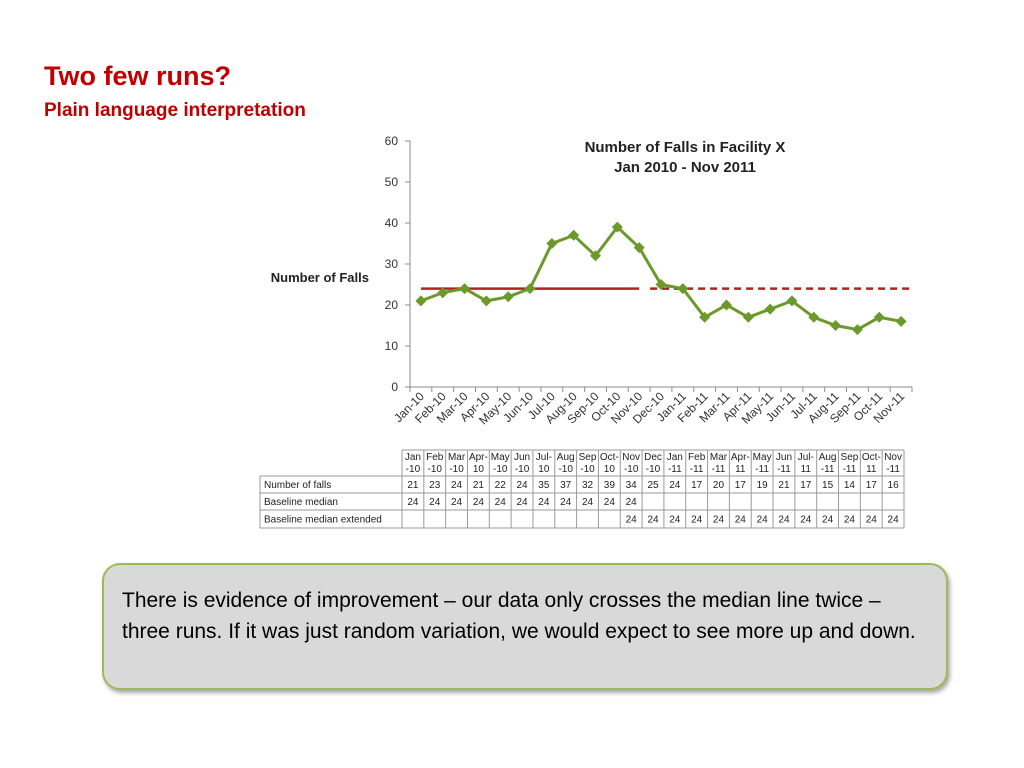 This screenshot has height=768, width=1024. I want to click on y-tick-label: 0, so click(394, 387).